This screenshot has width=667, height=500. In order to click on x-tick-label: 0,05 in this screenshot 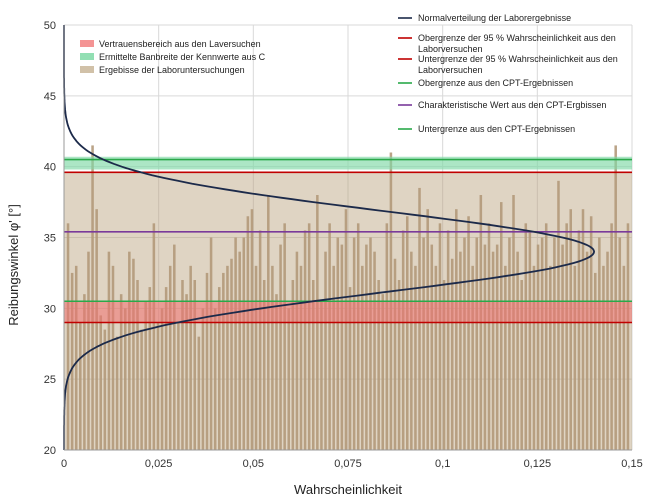, I will do `click(253, 464)`.